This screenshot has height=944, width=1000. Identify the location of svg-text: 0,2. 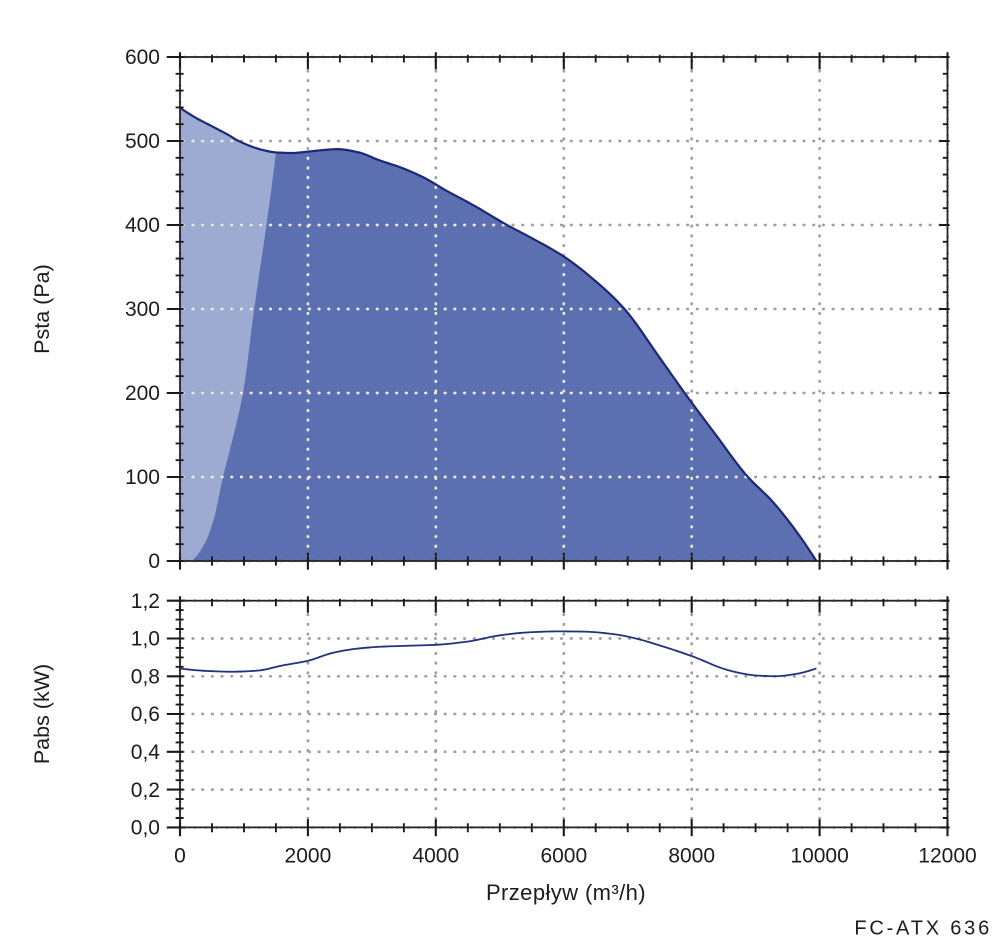
(145, 790).